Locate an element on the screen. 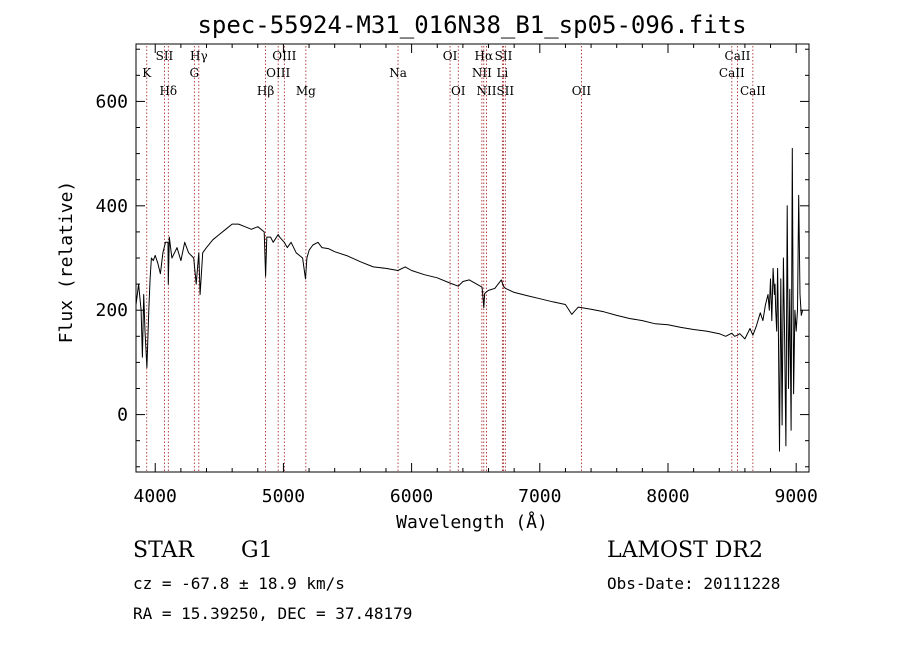  y-tick-label: 0 is located at coordinates (122, 415).